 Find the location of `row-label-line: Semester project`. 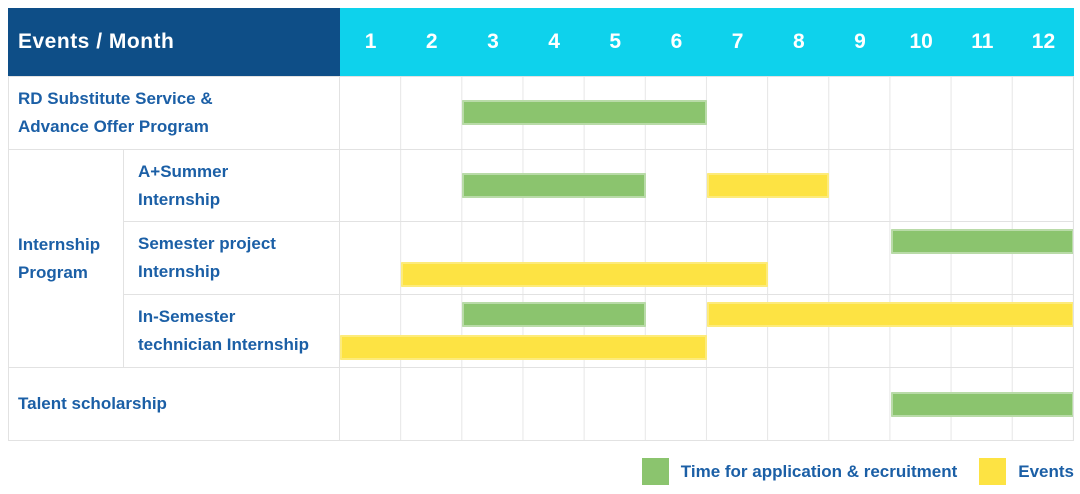

row-label-line: Semester project is located at coordinates (207, 243).